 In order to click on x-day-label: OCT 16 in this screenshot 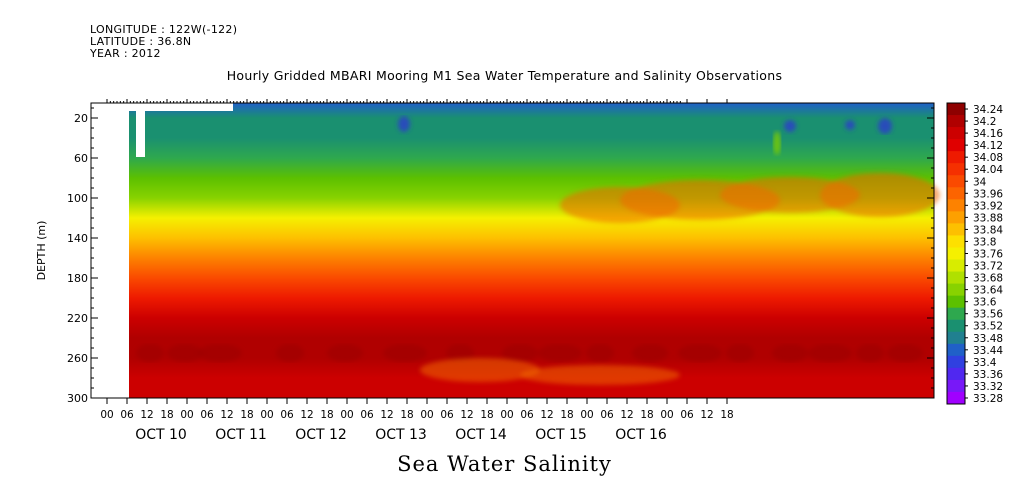, I will do `click(641, 435)`.